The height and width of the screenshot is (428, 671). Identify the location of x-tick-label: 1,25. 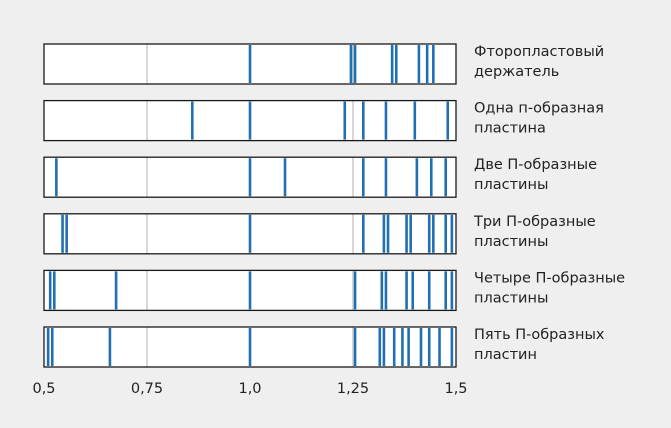
(353, 389).